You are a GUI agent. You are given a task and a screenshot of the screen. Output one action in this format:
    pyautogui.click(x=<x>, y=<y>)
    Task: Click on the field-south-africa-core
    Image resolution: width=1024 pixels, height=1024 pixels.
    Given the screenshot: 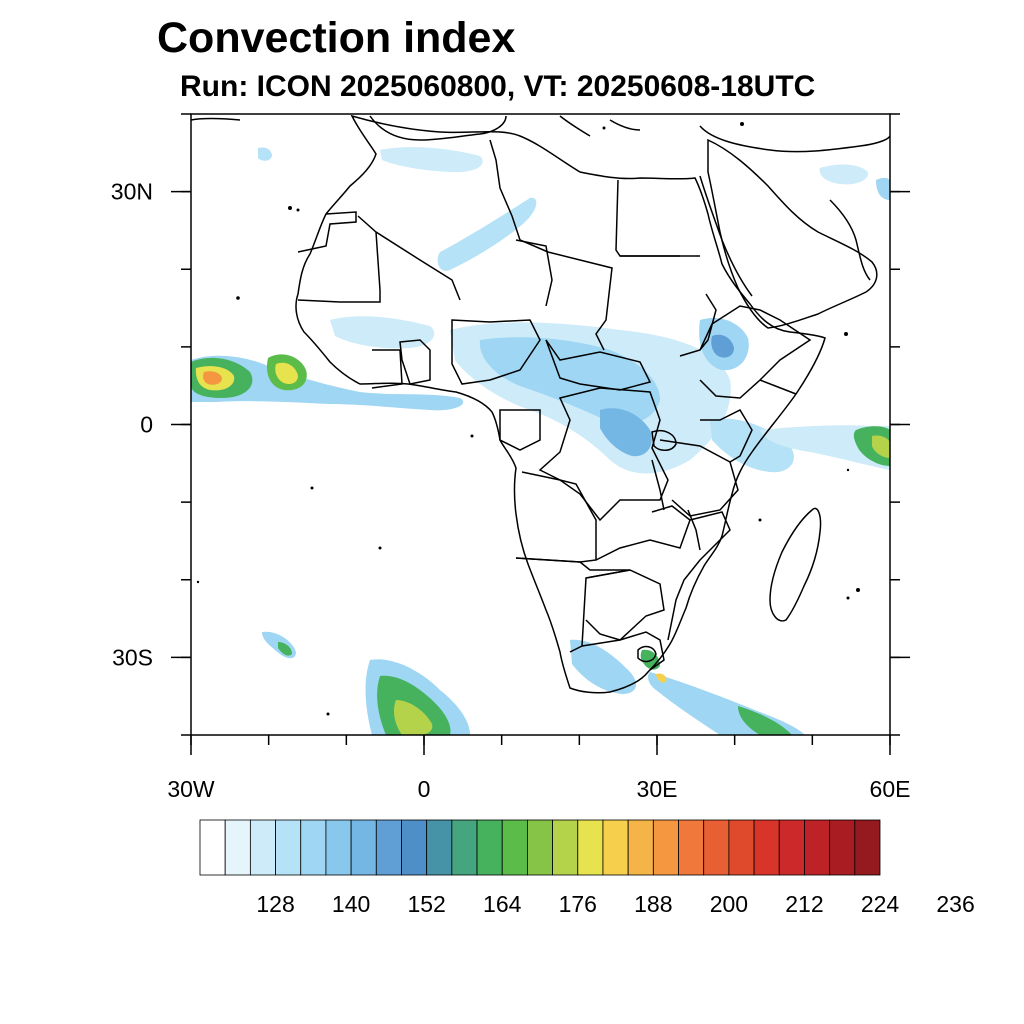 What is the action you would take?
    pyautogui.click(x=650, y=659)
    